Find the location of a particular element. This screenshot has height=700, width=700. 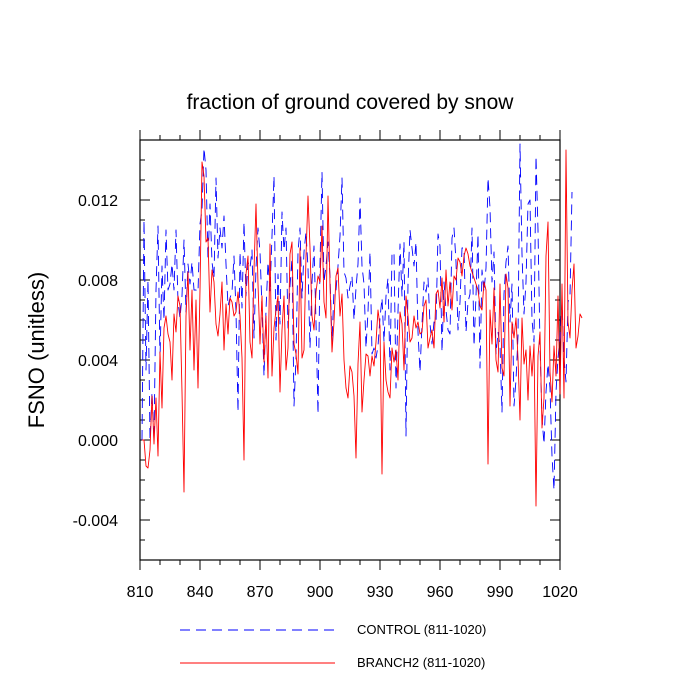

y-tick-label: -0.004 is located at coordinates (95, 521).